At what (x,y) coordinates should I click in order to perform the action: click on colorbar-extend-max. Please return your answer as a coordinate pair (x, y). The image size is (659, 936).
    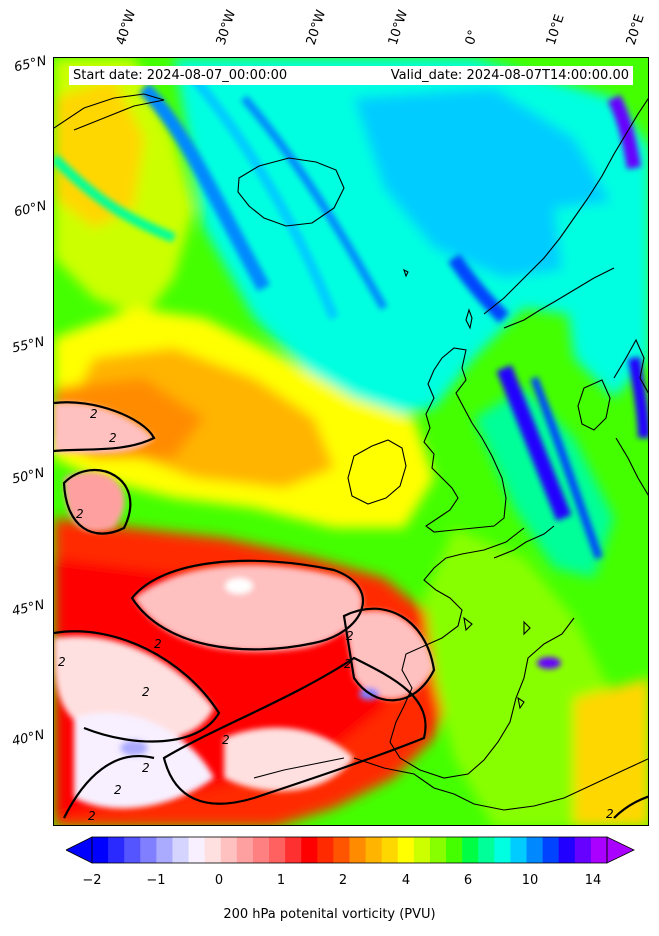
    Looking at the image, I should click on (620, 850).